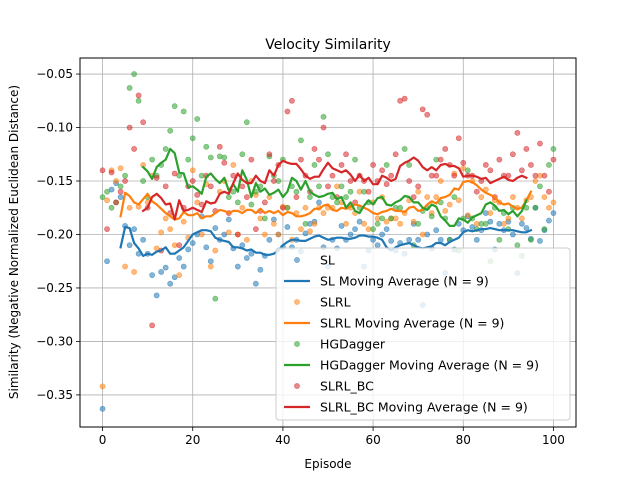 This screenshot has width=640, height=484. What do you see at coordinates (326, 241) in the screenshot?
I see `sl-moving-average-n-9-line` at bounding box center [326, 241].